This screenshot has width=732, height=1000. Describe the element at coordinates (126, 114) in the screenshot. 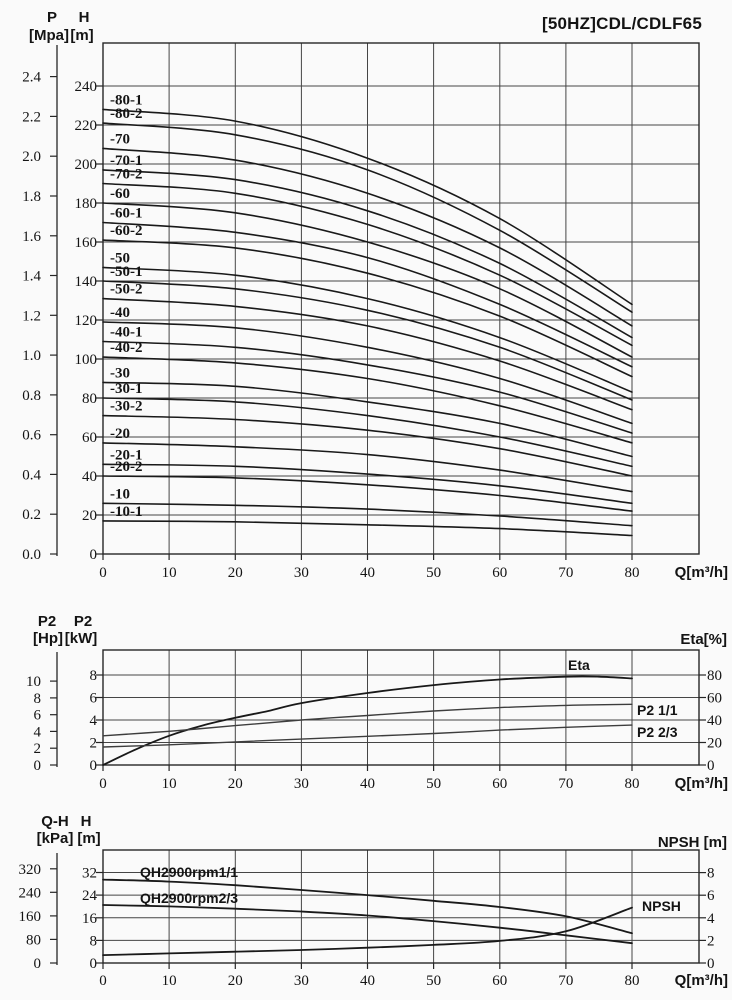

I see `curve-label--80-2: -80-2` at that location.